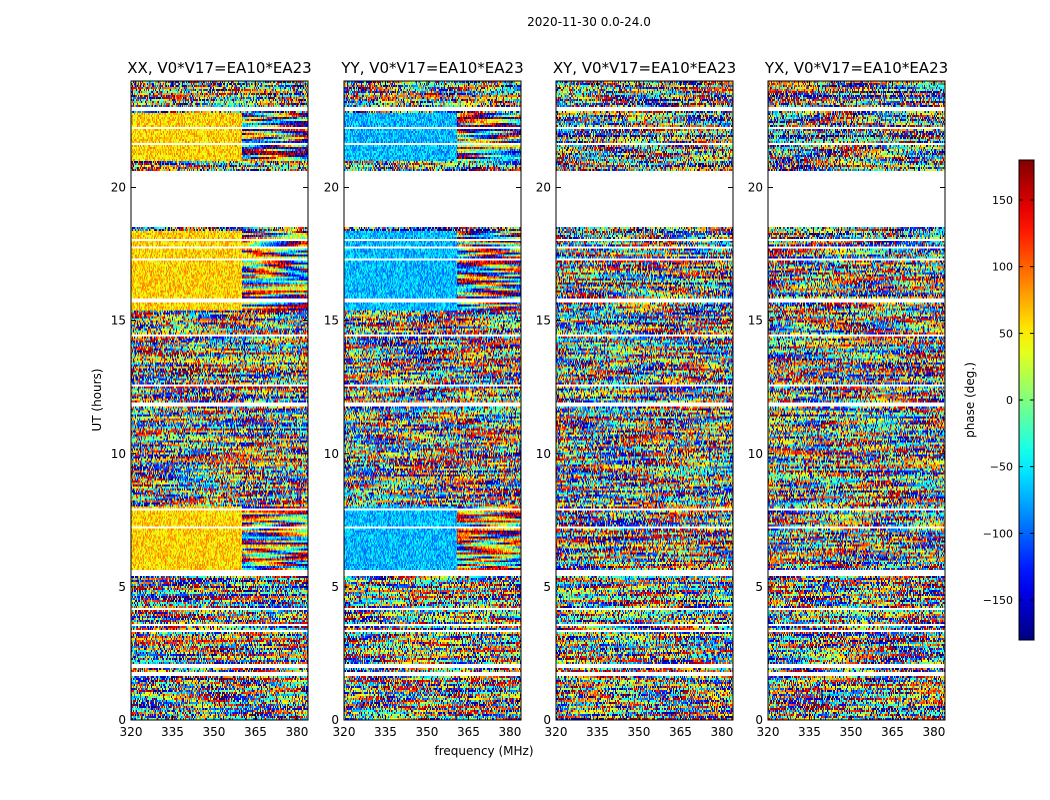  Describe the element at coordinates (970, 400) in the screenshot. I see `colorbar-label: phase (deg.)` at that location.